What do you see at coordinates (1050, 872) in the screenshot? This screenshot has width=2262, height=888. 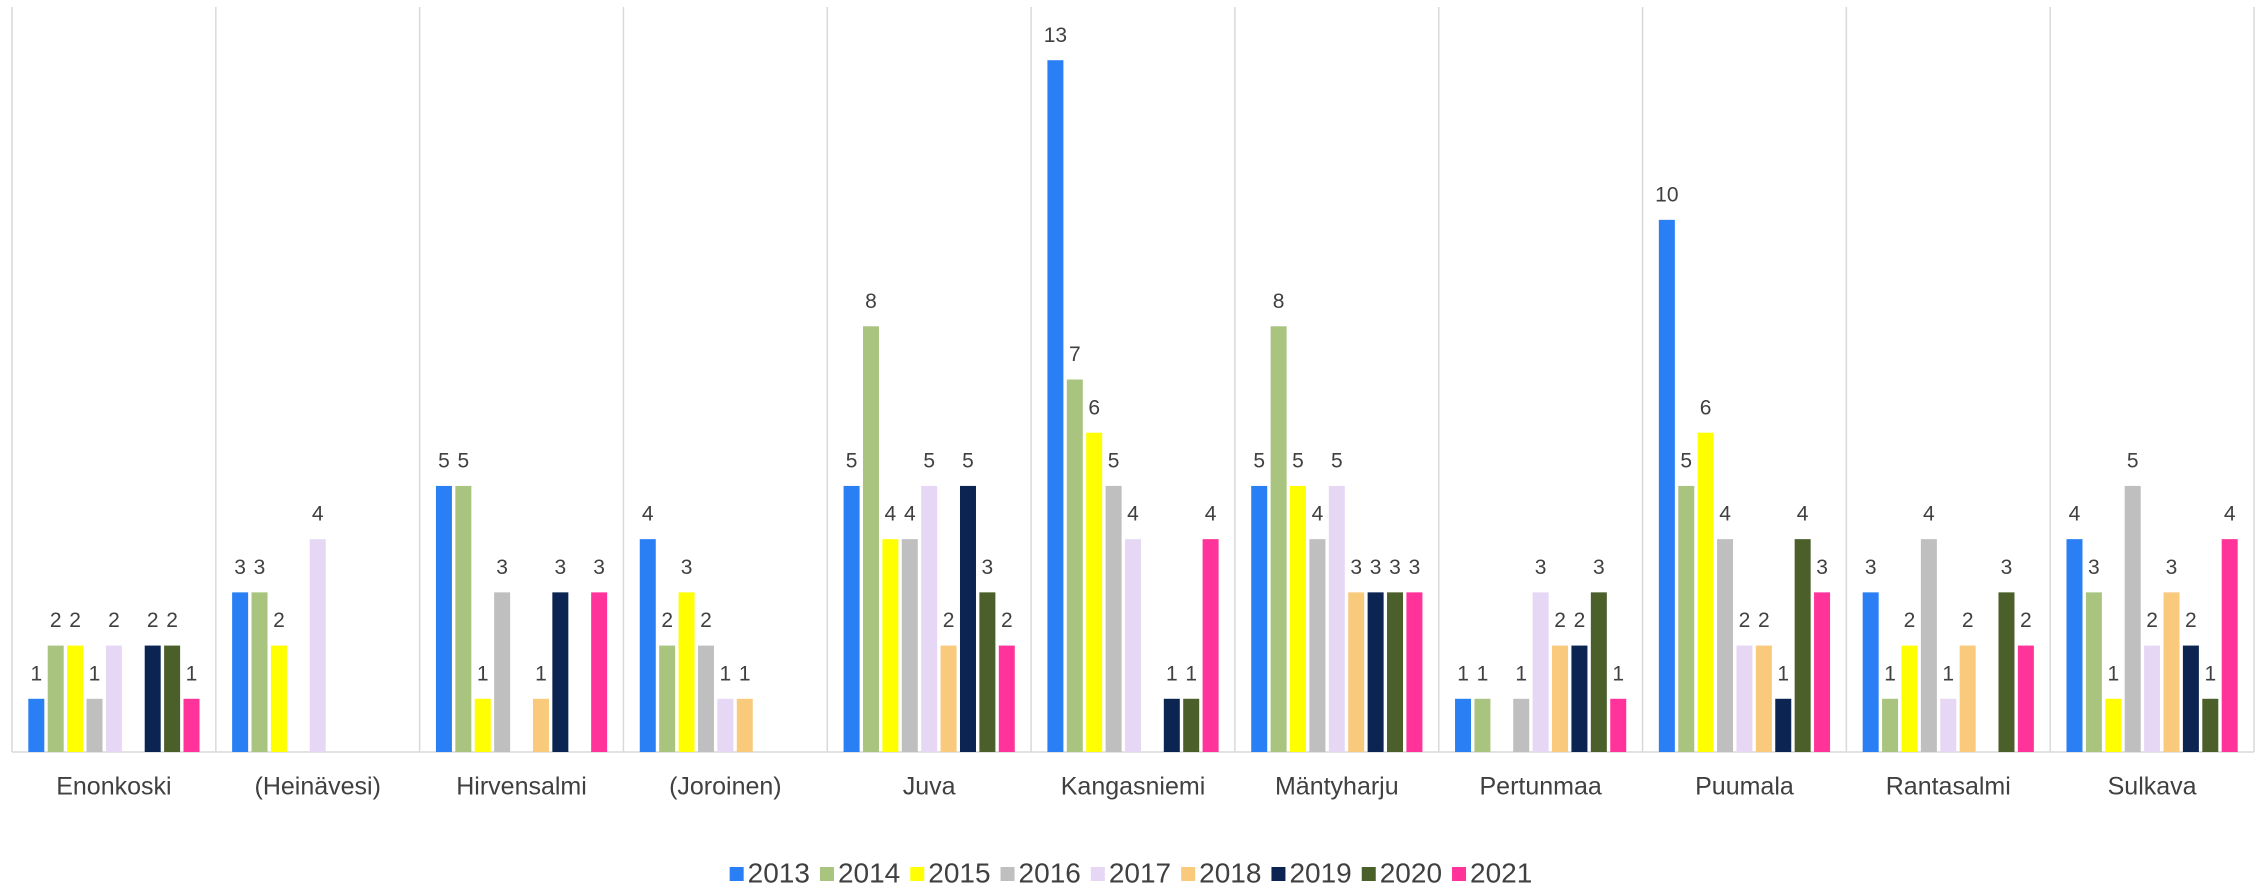 I see `legend-label: 2016` at bounding box center [1050, 872].